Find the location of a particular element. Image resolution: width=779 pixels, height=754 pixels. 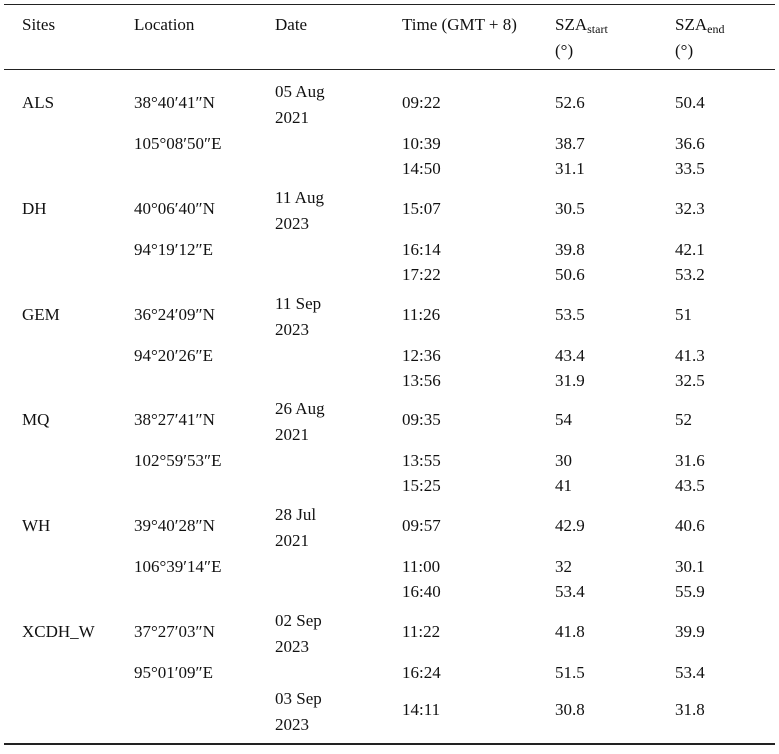

date-cell: 03 Sep 2023 is located at coordinates (298, 711).